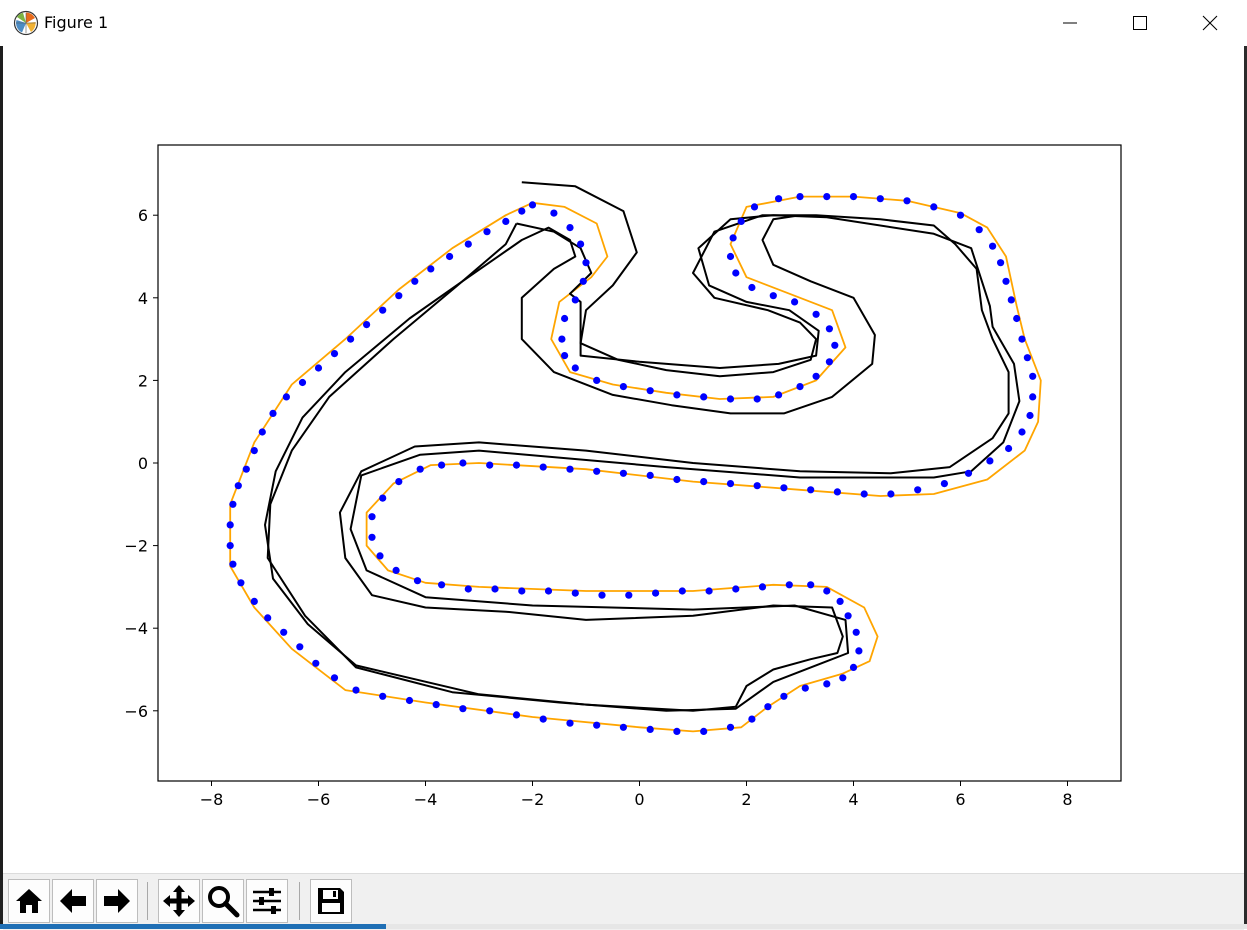  I want to click on sliders-icon, so click(267, 901).